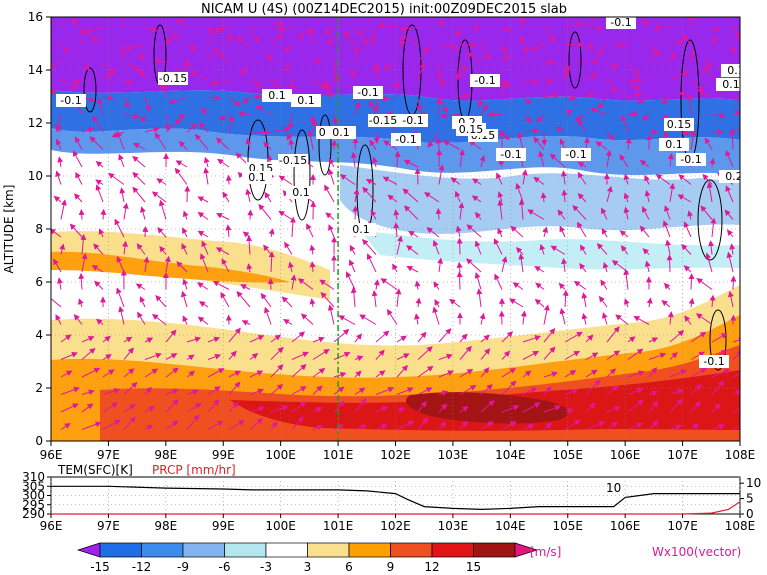 This screenshot has height=575, width=767. I want to click on tem-legend: TEM(SFC)[K], so click(95, 470).